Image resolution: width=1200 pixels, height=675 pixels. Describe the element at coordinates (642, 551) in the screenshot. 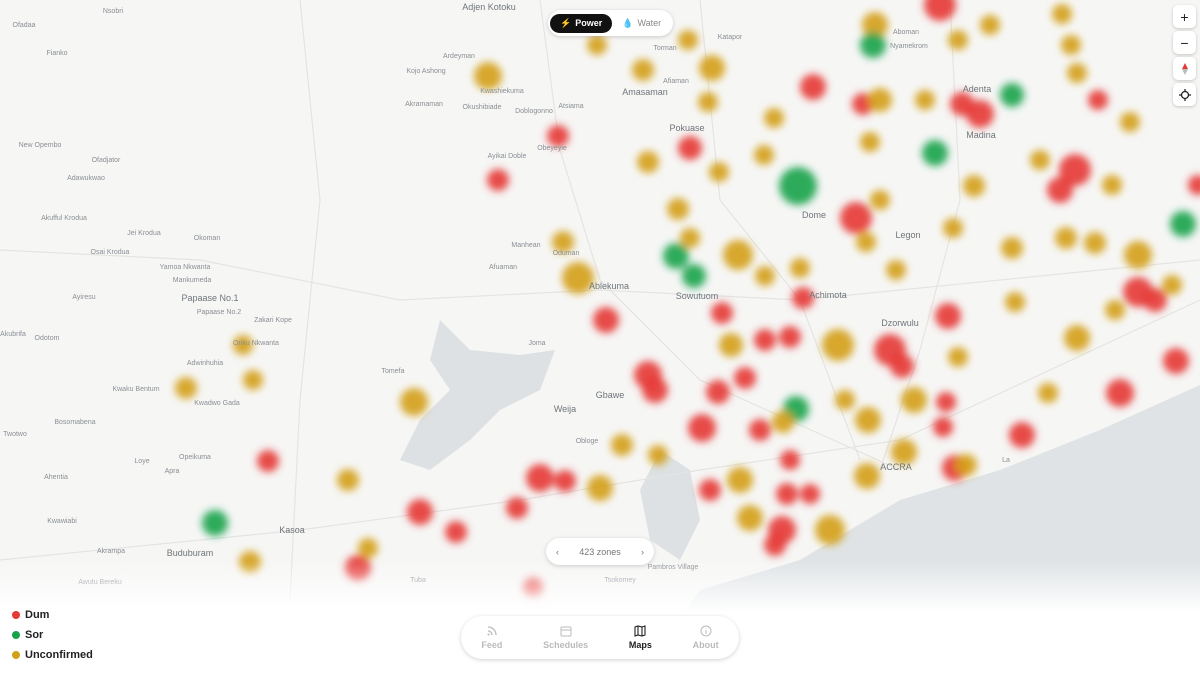

I see `next-button: ›` at that location.